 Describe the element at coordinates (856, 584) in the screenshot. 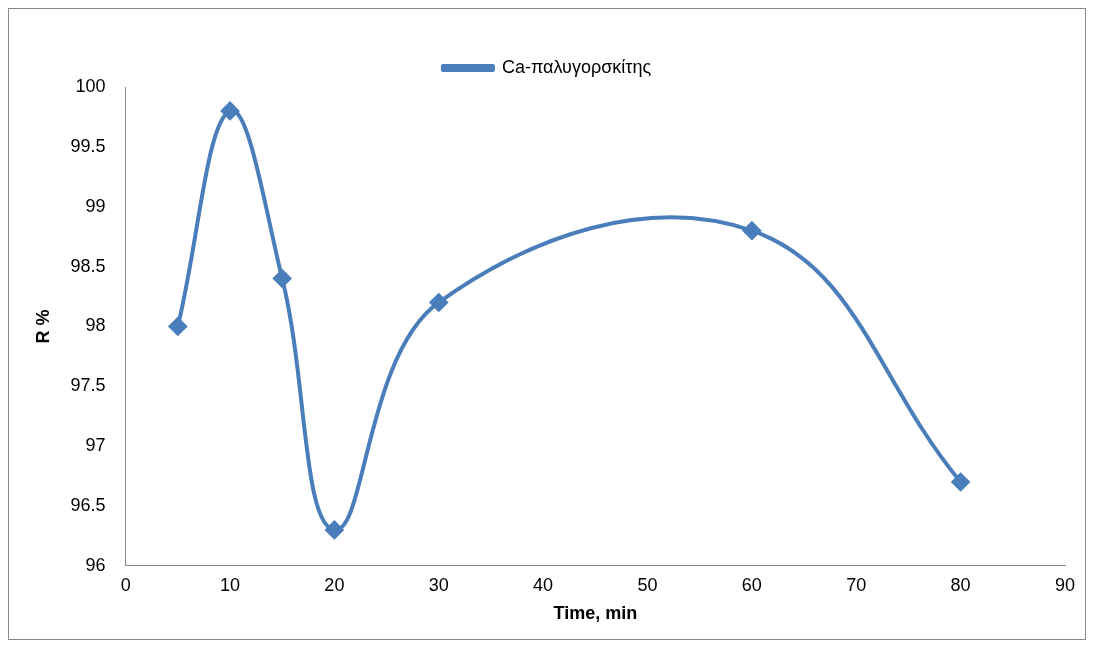

I see `x-tick-label: 70` at that location.